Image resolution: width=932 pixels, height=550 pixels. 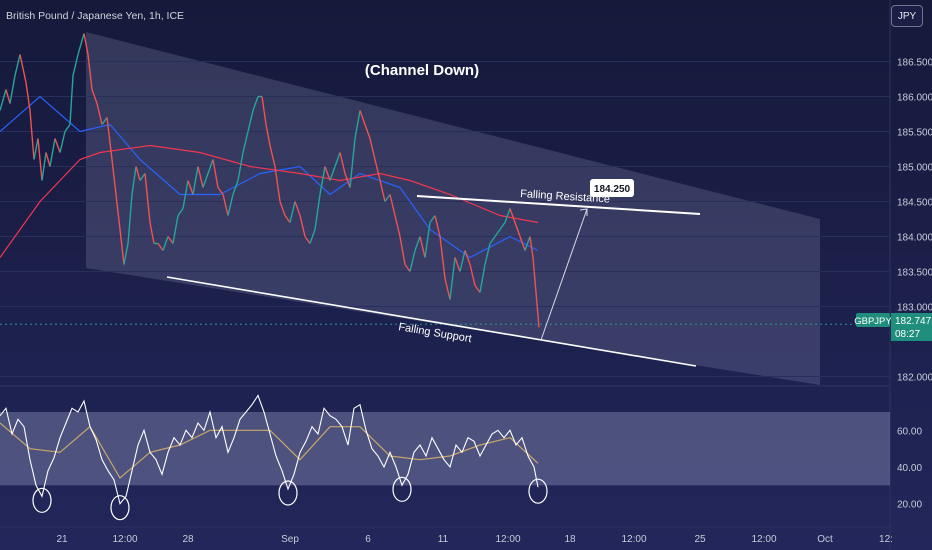 What do you see at coordinates (368, 539) in the screenshot?
I see `time-tick-label: 6` at bounding box center [368, 539].